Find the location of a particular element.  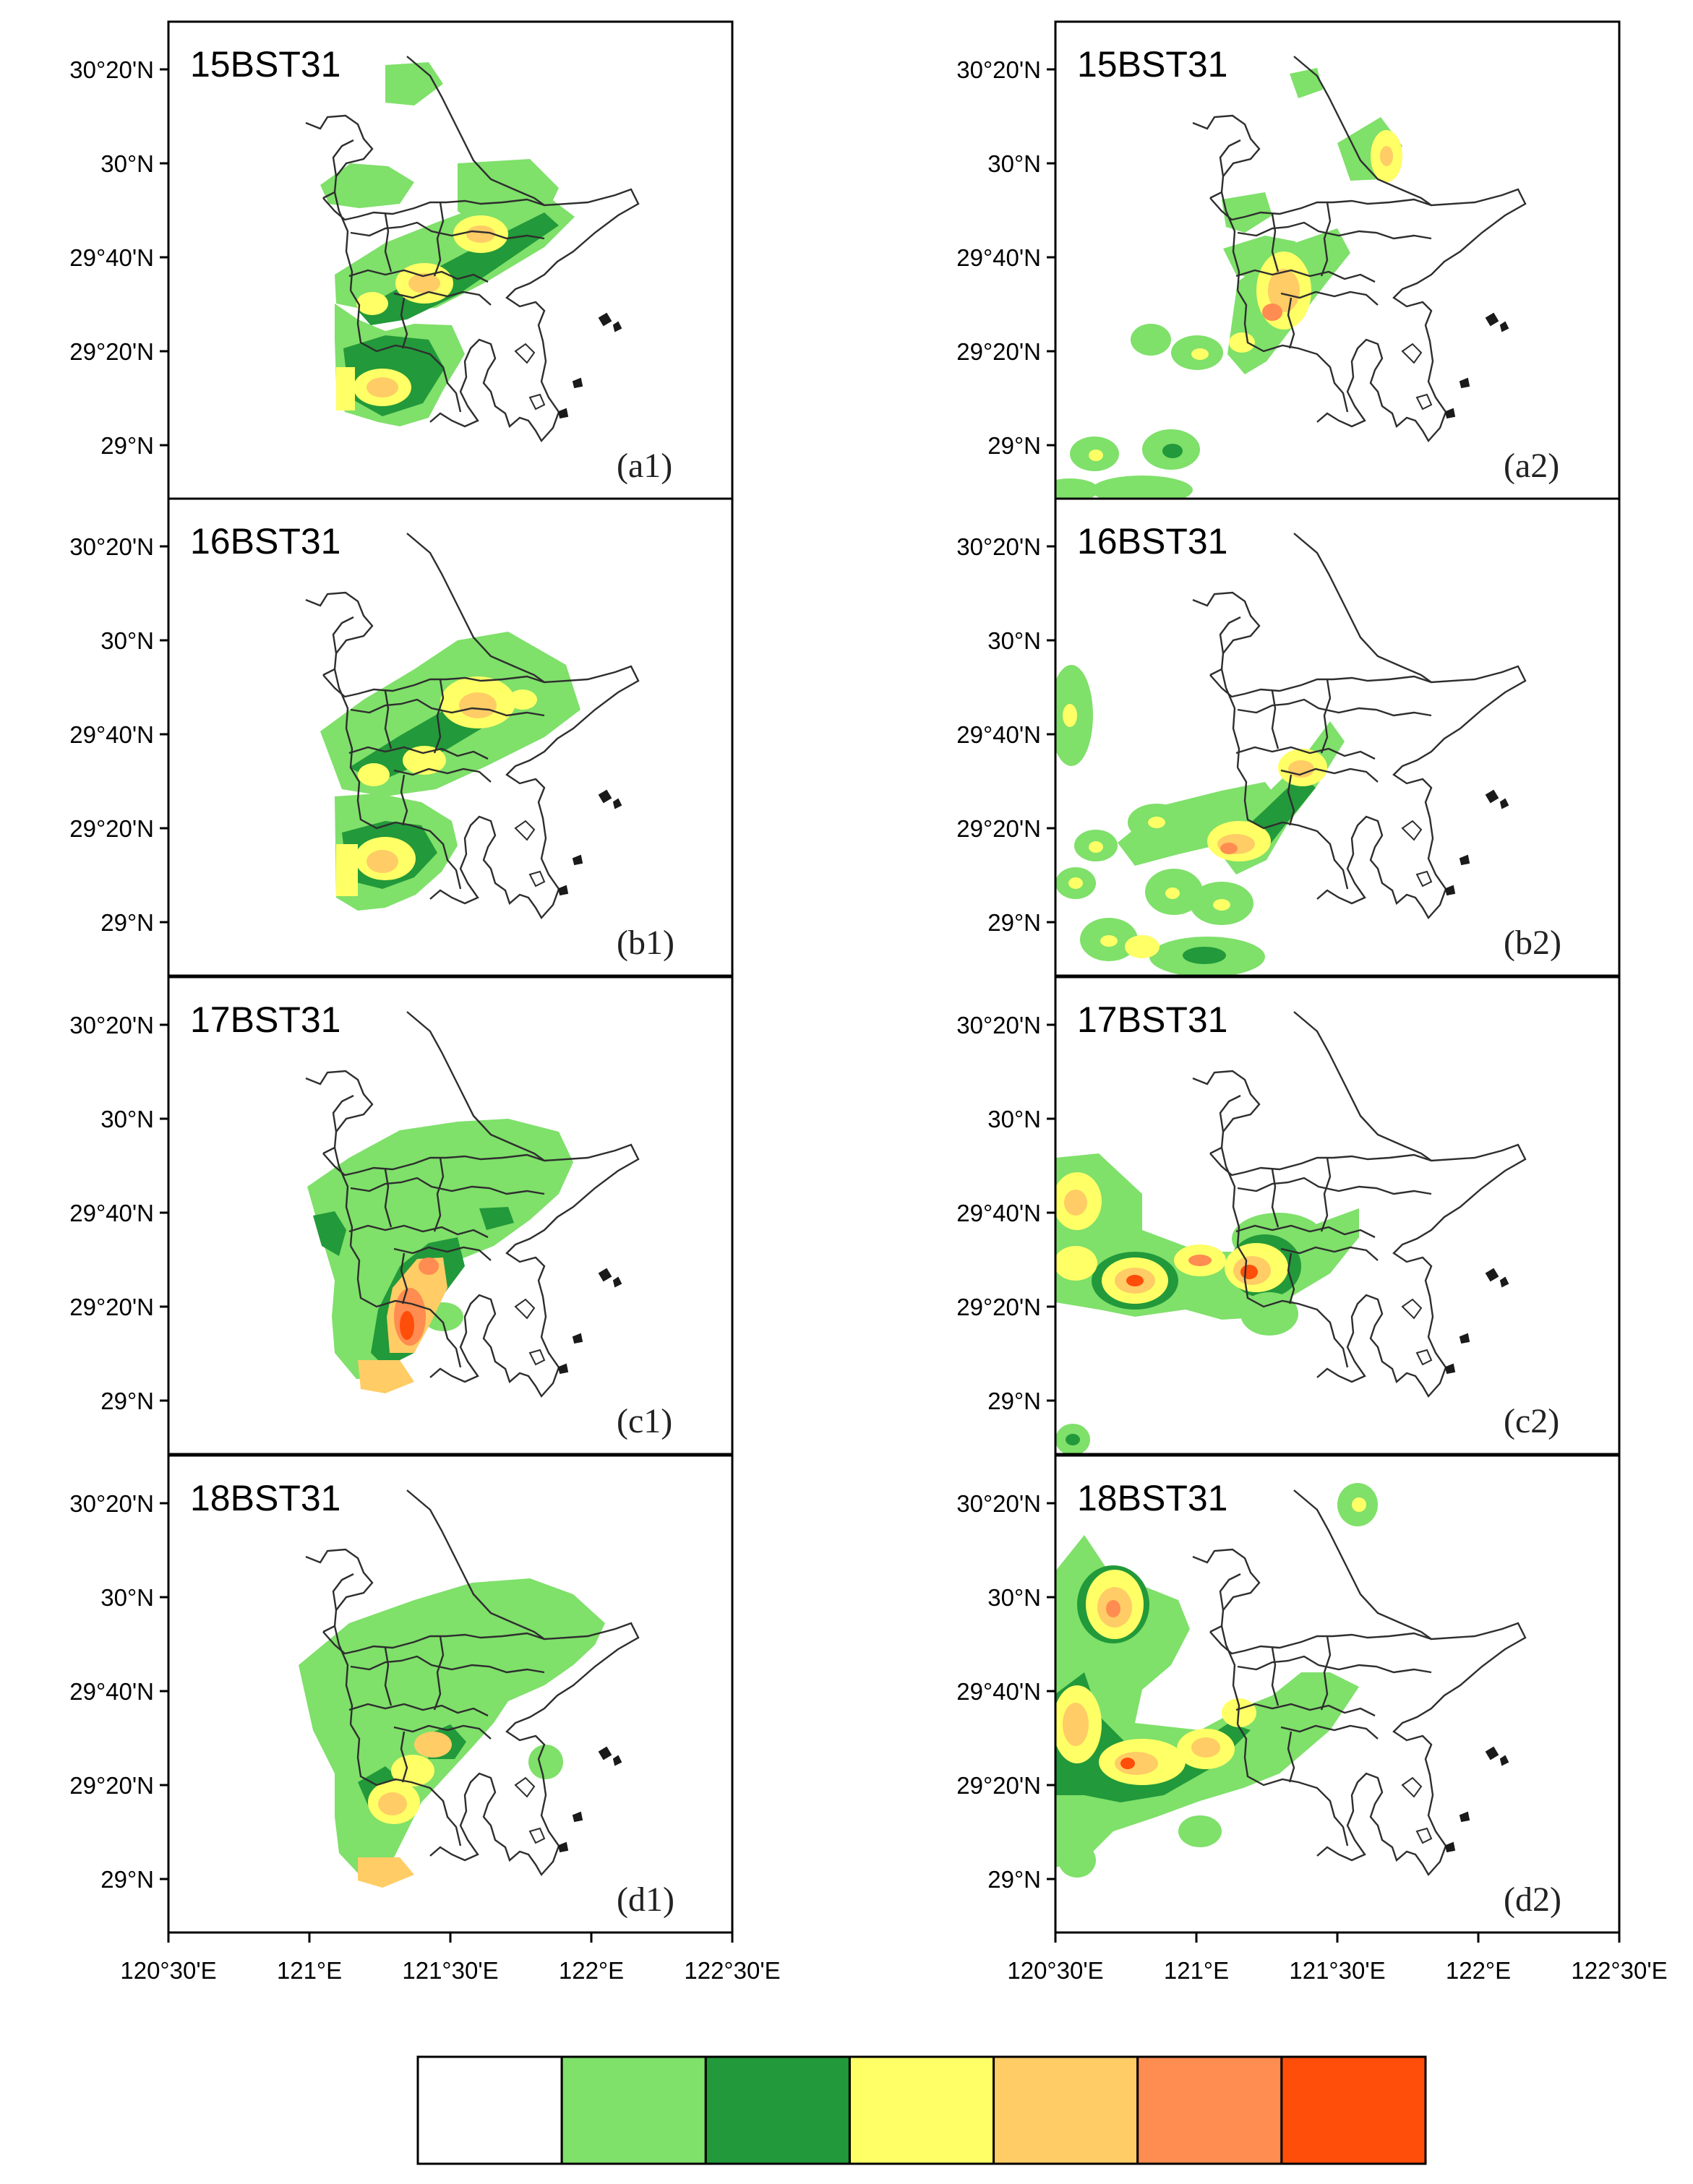

panel-id: (b2) is located at coordinates (1532, 943).